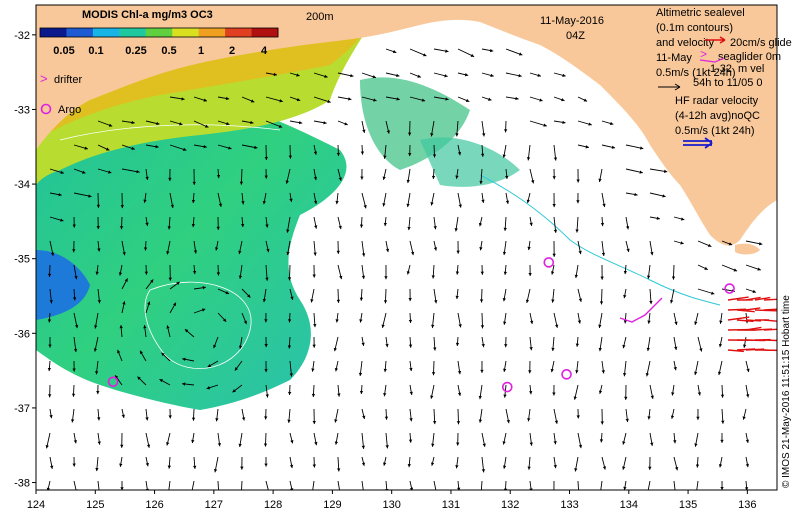 Image resolution: width=800 pixels, height=520 pixels. What do you see at coordinates (703, 54) in the screenshot?
I see `glider-marker-icon: >` at bounding box center [703, 54].